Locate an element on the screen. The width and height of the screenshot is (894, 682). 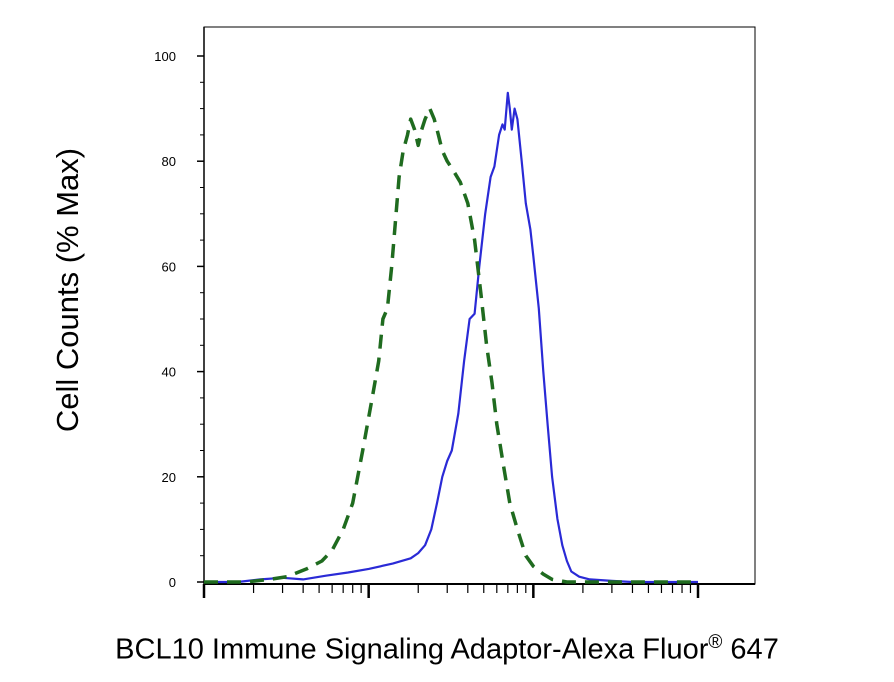
y-tick-label: 20 is located at coordinates (169, 477).